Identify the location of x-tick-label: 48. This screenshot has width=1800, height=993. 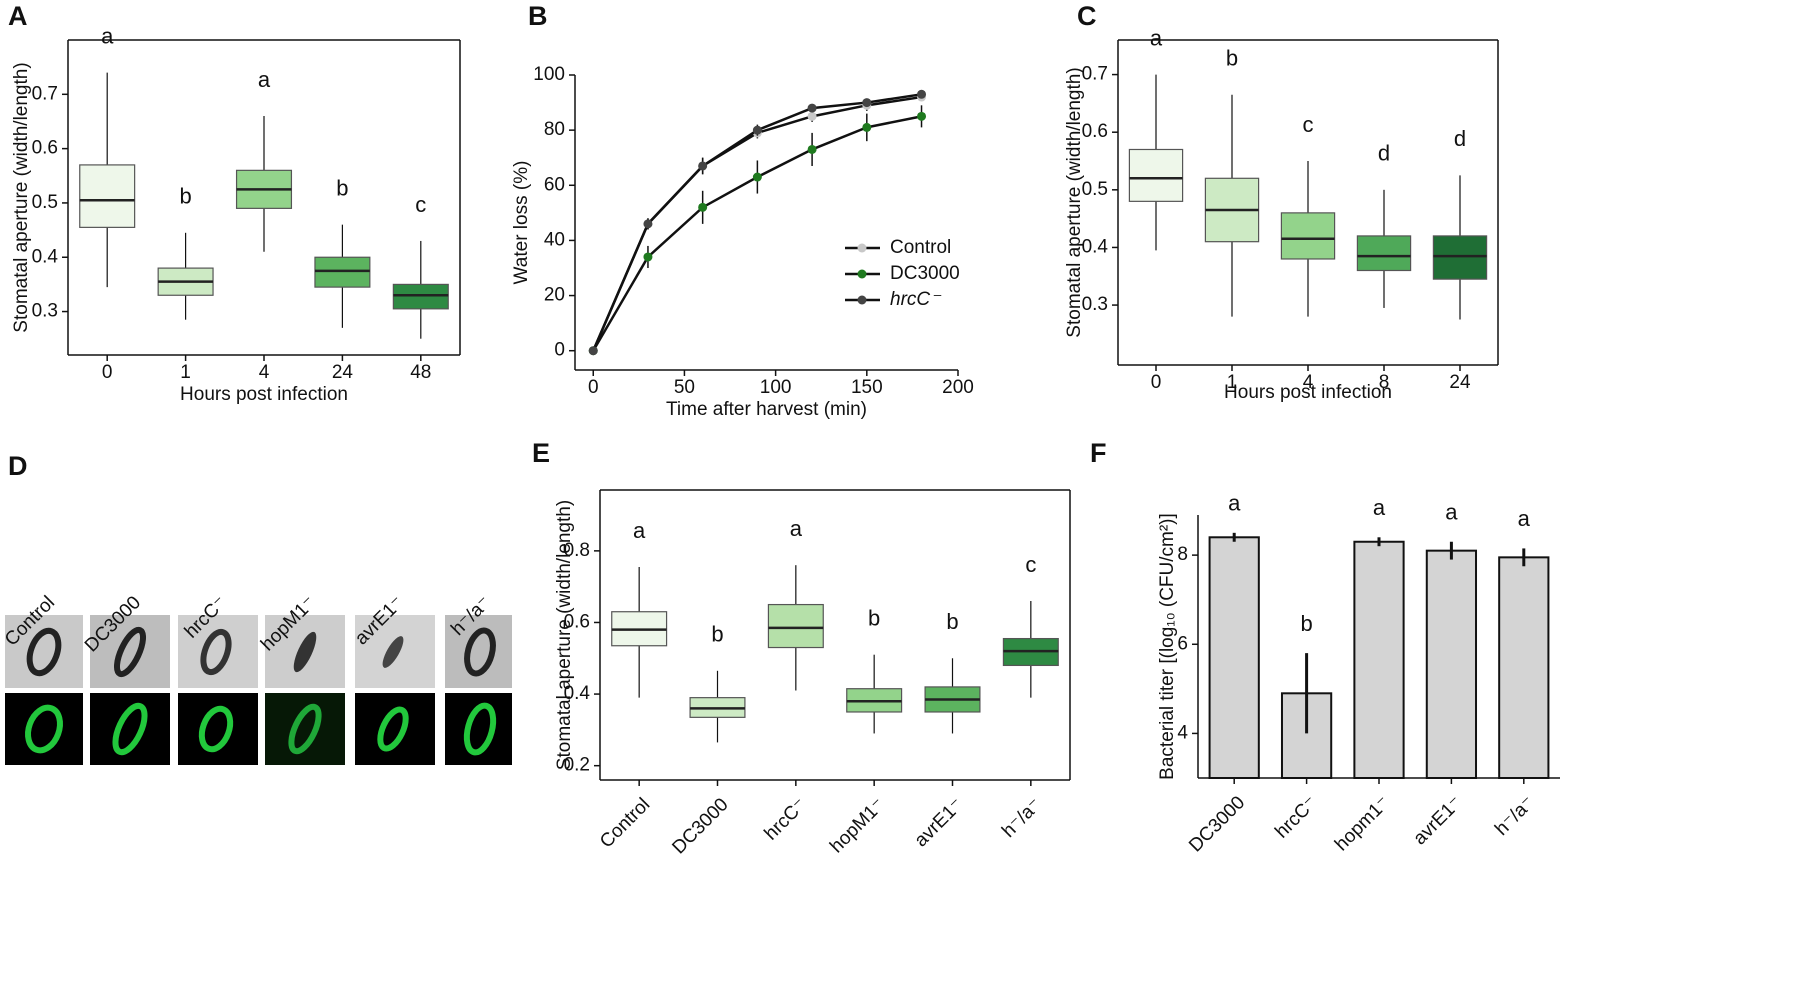
(420, 372).